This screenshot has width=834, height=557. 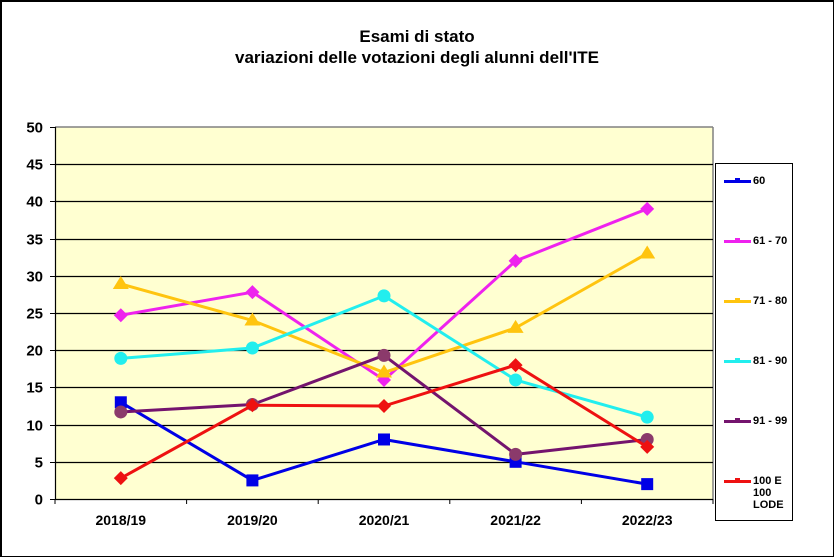 I want to click on y-tick-label: 40, so click(x=34, y=202).